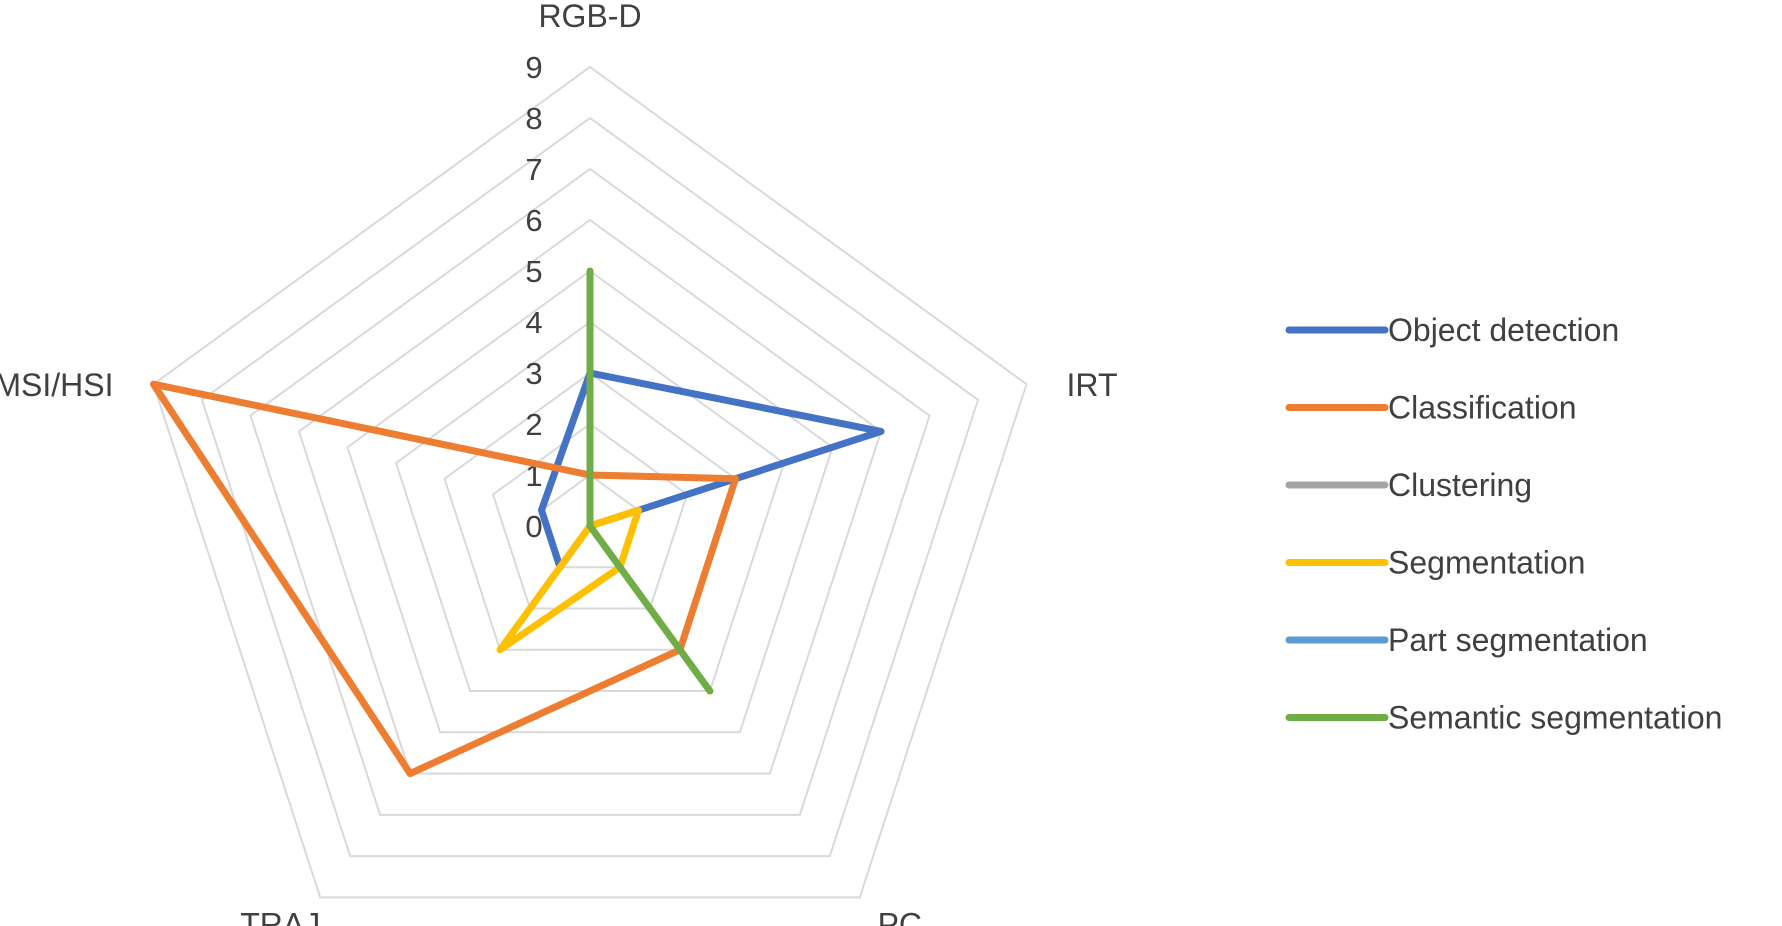  Describe the element at coordinates (1503, 330) in the screenshot. I see `legend-label-0: Object detection` at that location.